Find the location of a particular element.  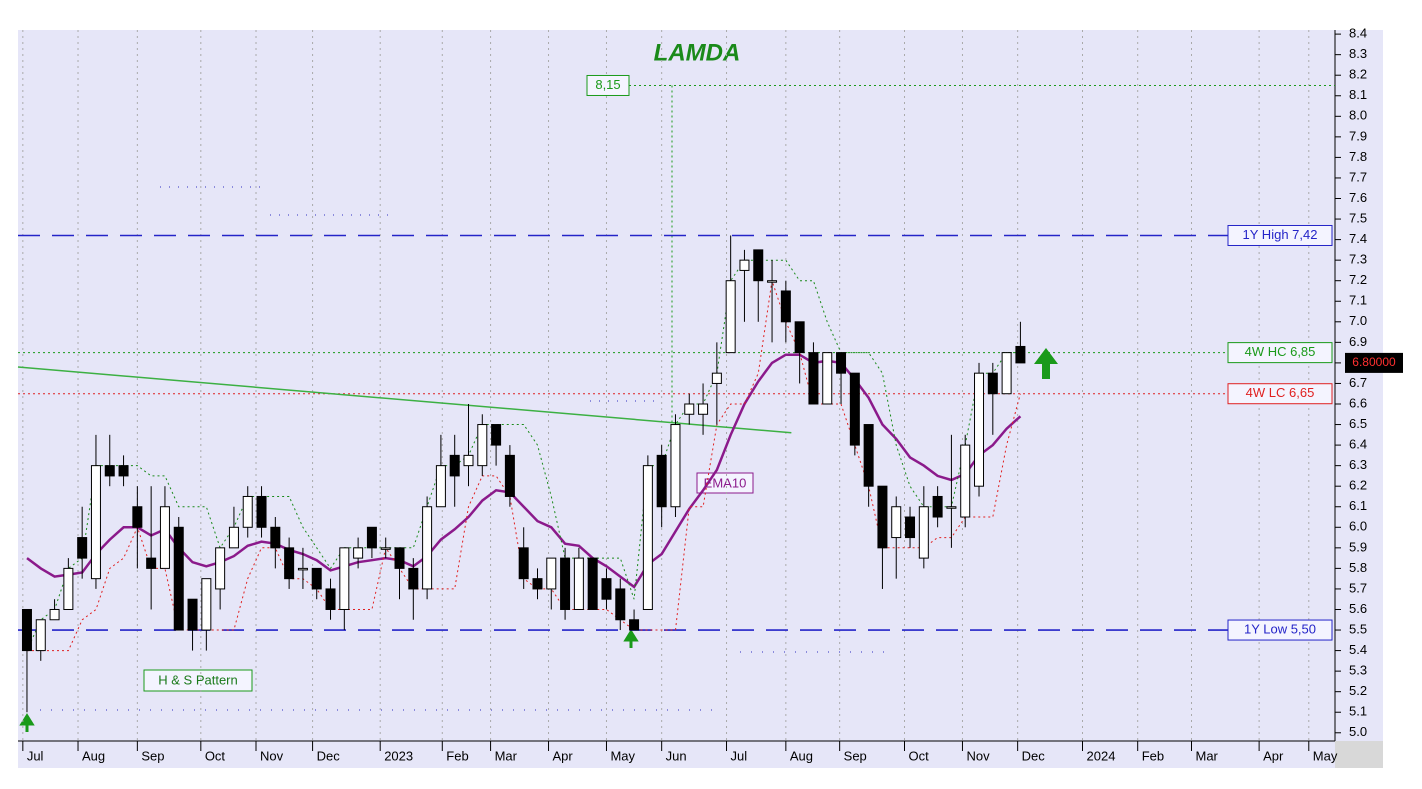

level-label: 1Y Low 5,50 is located at coordinates (1280, 628).